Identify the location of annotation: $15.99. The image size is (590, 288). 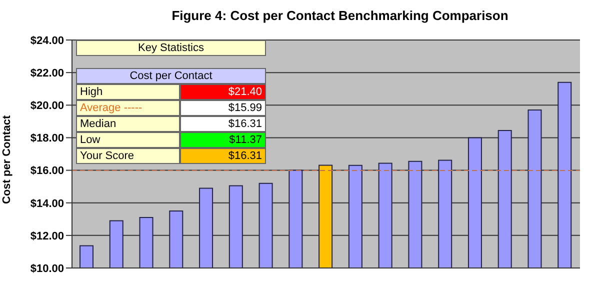
(223, 108).